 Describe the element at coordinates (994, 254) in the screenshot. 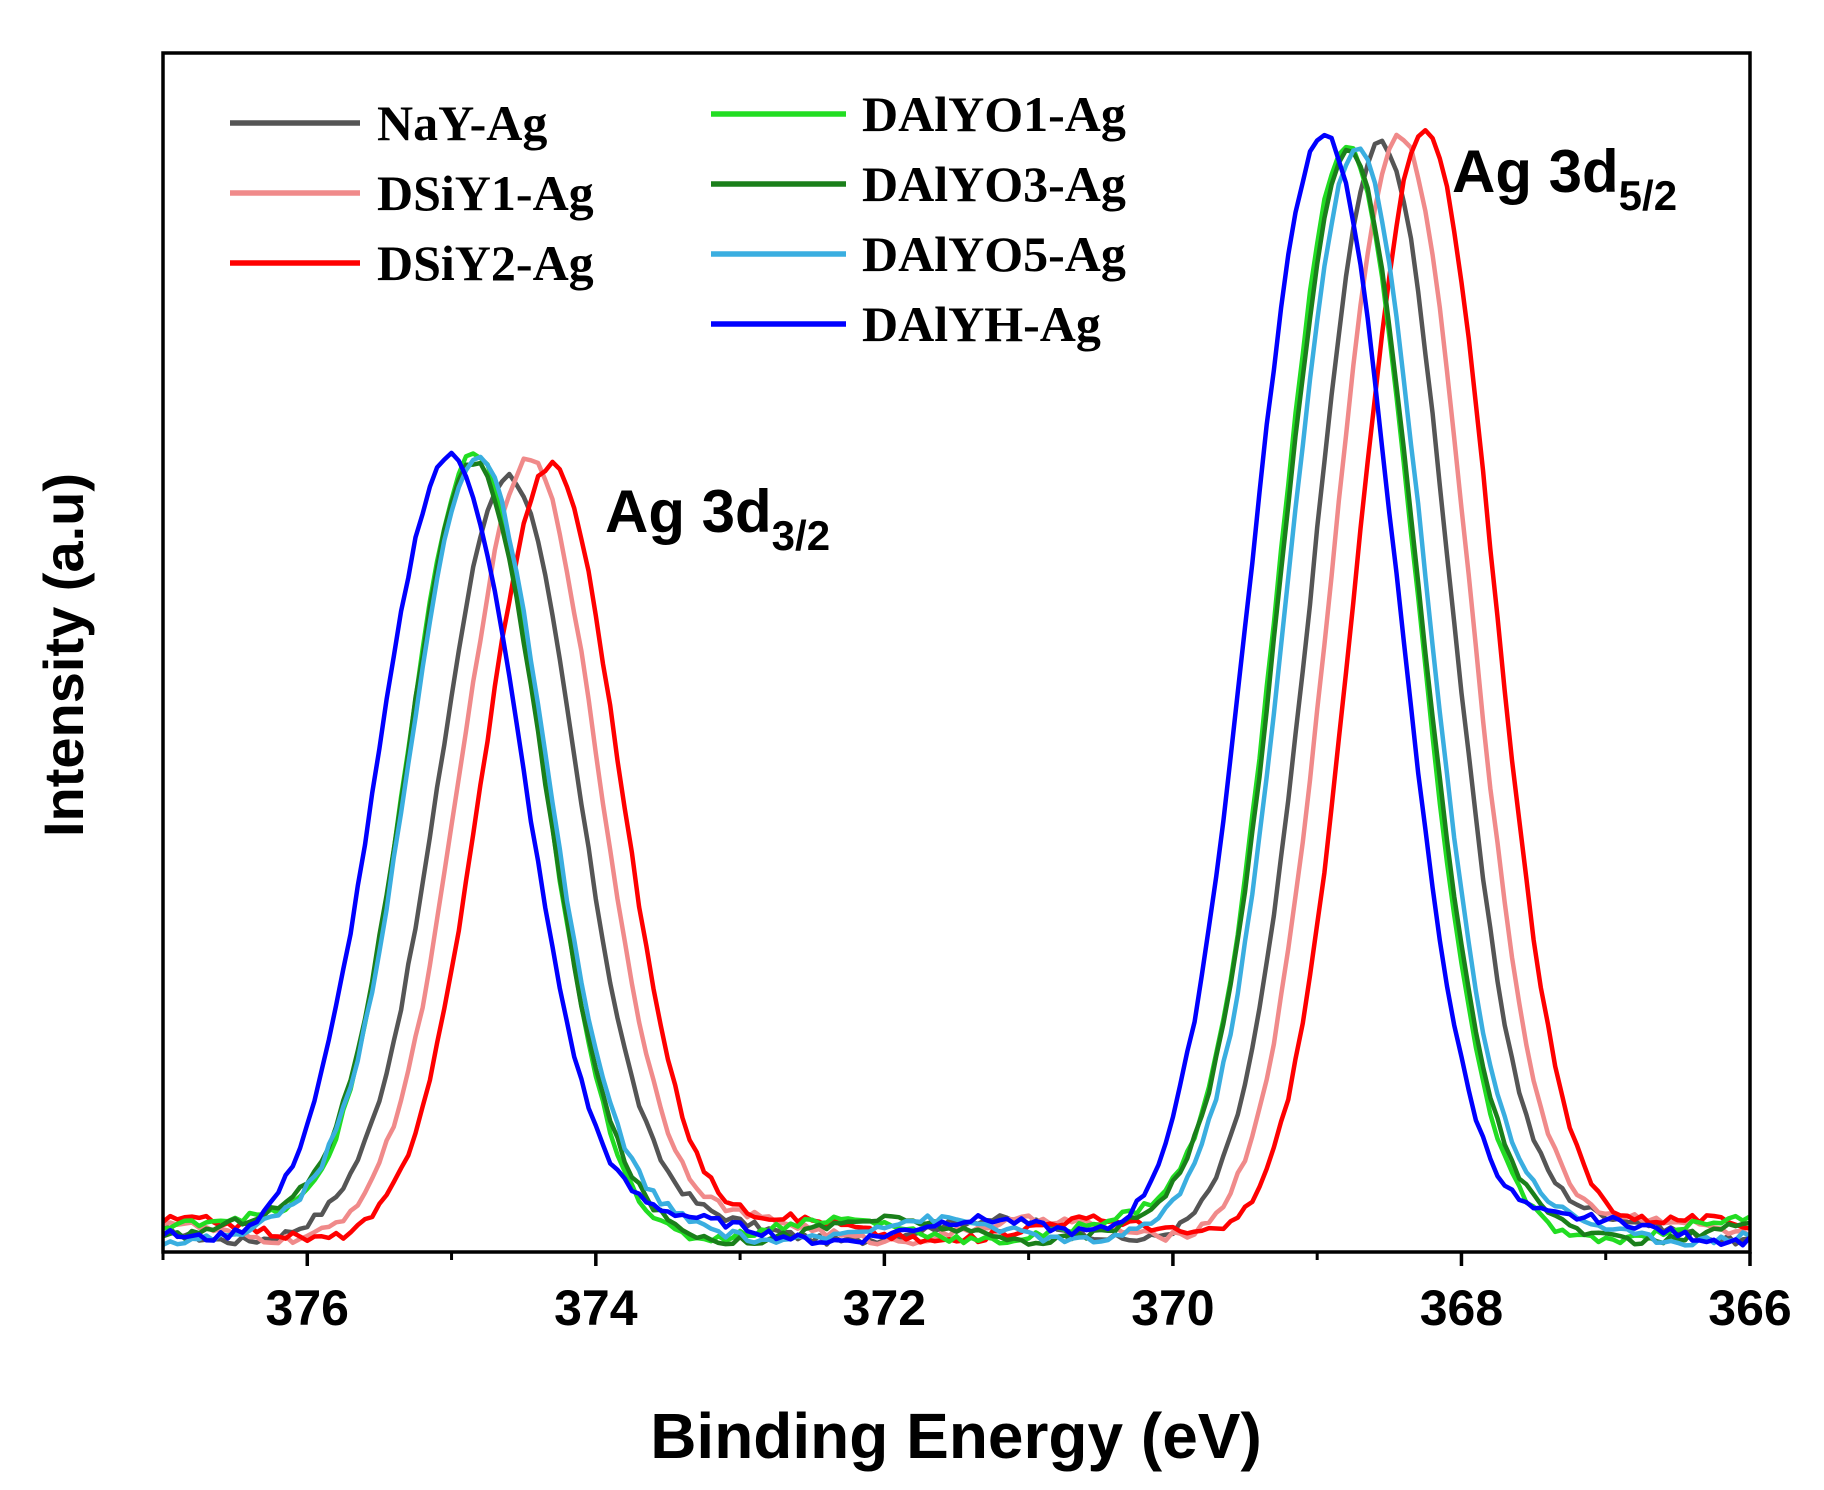

I see `legend-label-DAlYO5-Ag: DAlYO5-Ag` at that location.